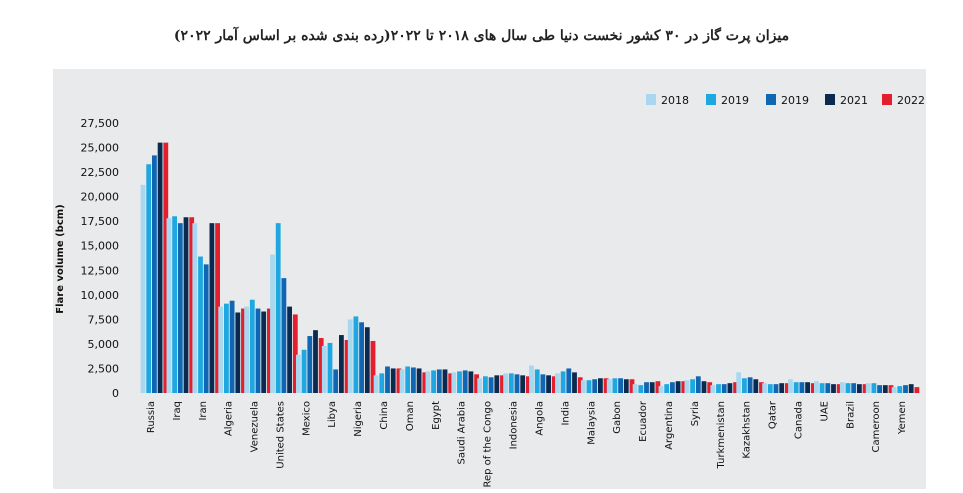 This screenshot has height=493, width=963. What do you see at coordinates (911, 100) in the screenshot?
I see `legend-label: 2022` at bounding box center [911, 100].